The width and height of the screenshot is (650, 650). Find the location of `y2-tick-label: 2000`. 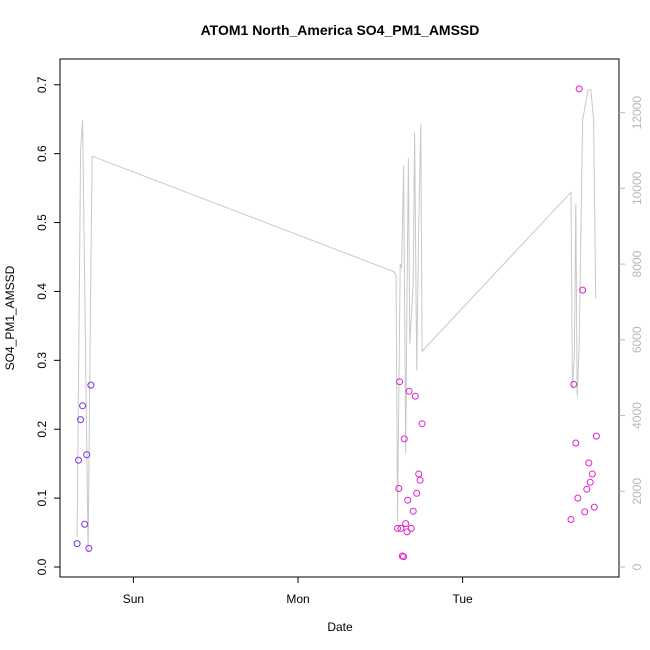

y2-tick-label: 2000 is located at coordinates (637, 491).